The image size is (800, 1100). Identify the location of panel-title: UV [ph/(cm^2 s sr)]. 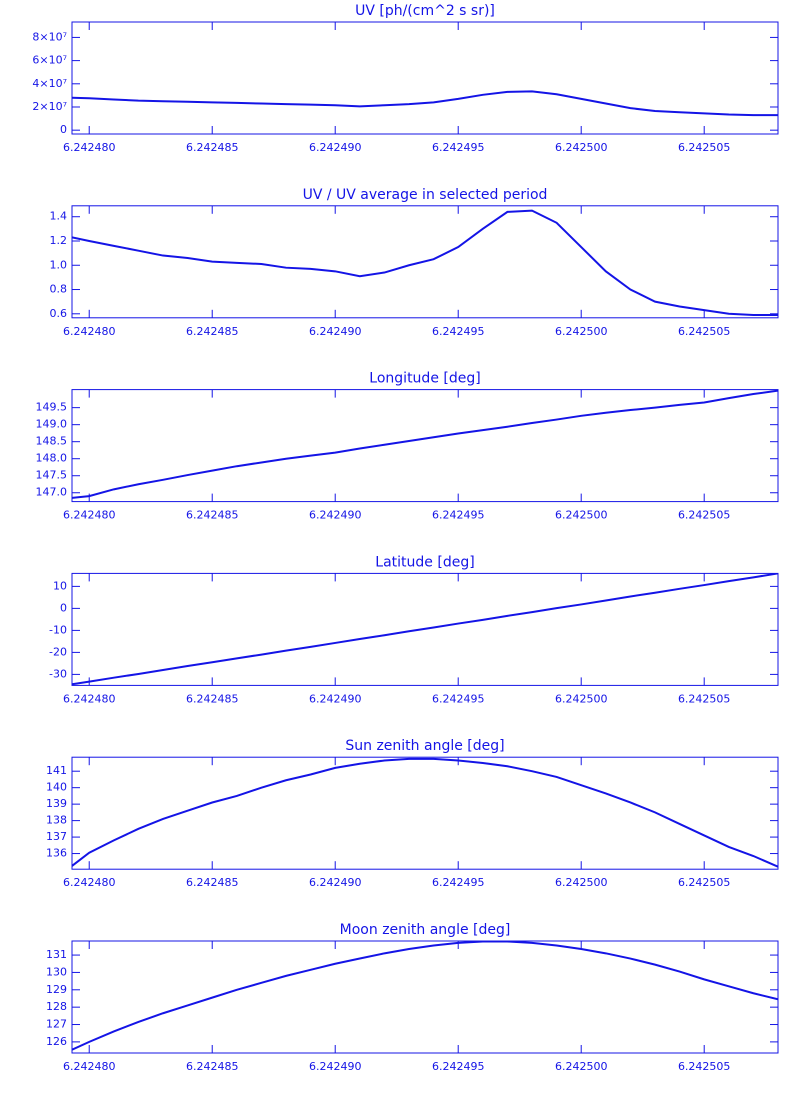
(425, 11).